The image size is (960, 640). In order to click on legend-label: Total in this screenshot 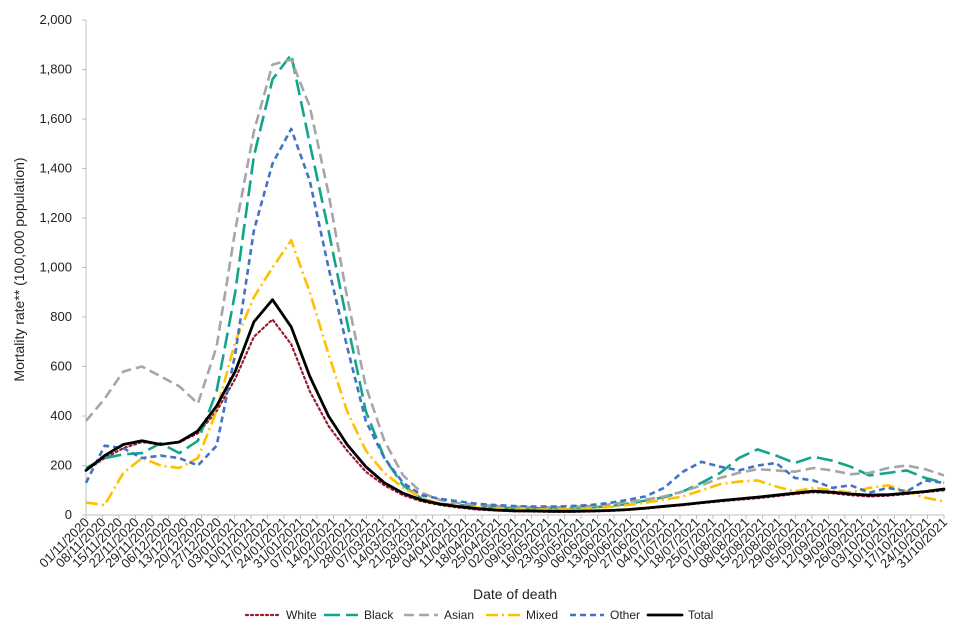, I will do `click(700, 615)`.